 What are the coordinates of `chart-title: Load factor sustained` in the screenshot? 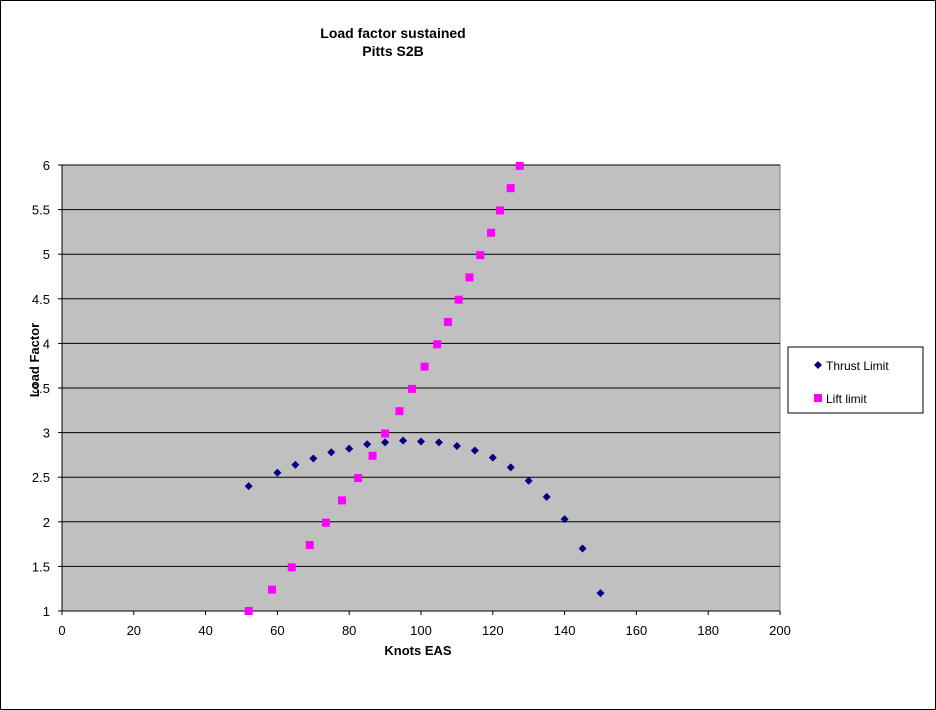 It's located at (392, 33).